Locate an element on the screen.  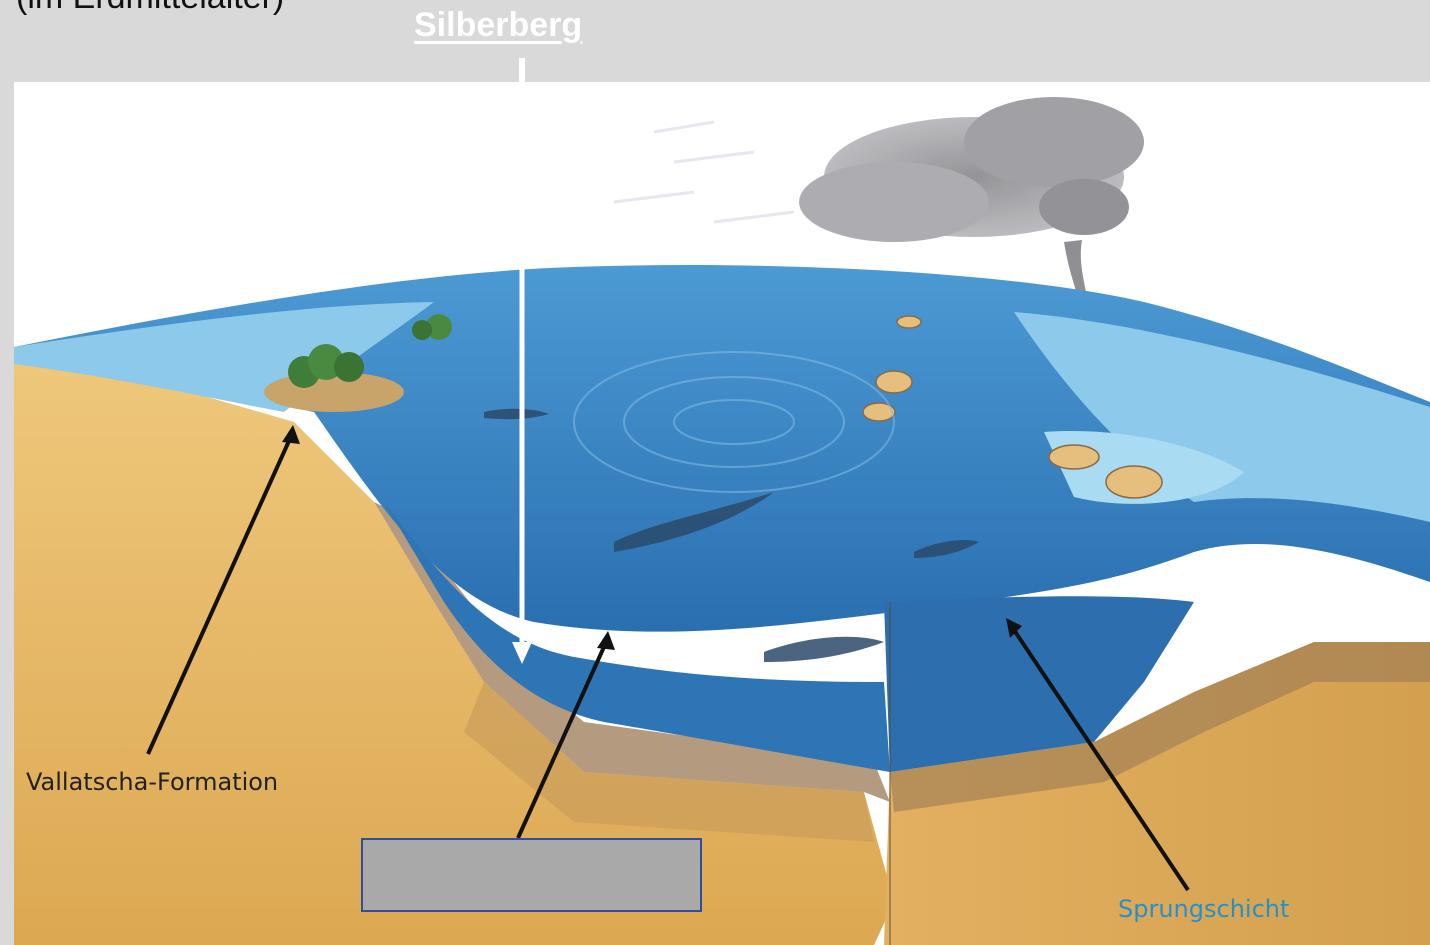
front-sediment-face is located at coordinates (1157, 793).